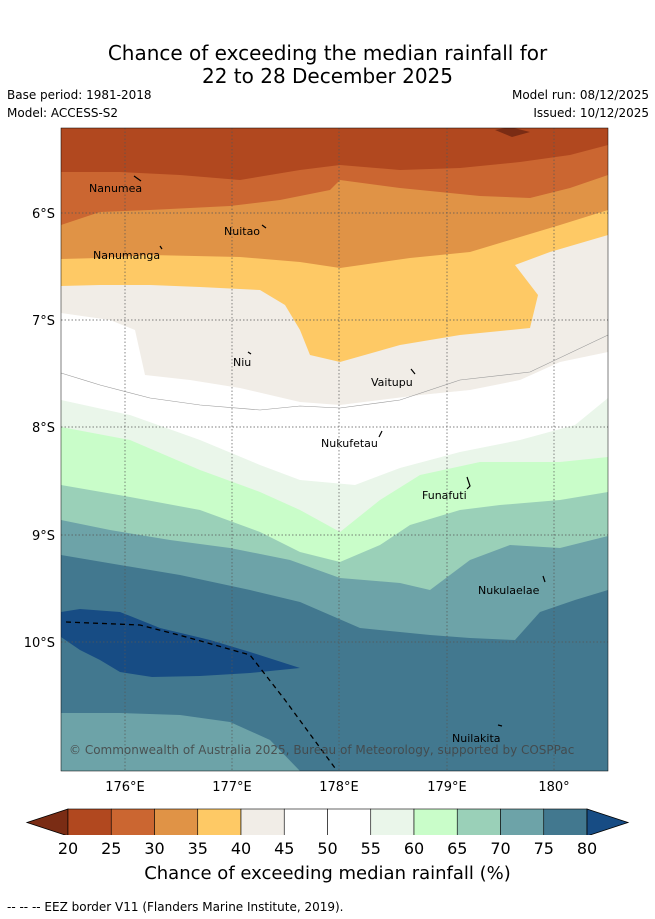 This screenshot has width=655, height=919. What do you see at coordinates (349, 443) in the screenshot?
I see `place-label: Nukufetau` at bounding box center [349, 443].